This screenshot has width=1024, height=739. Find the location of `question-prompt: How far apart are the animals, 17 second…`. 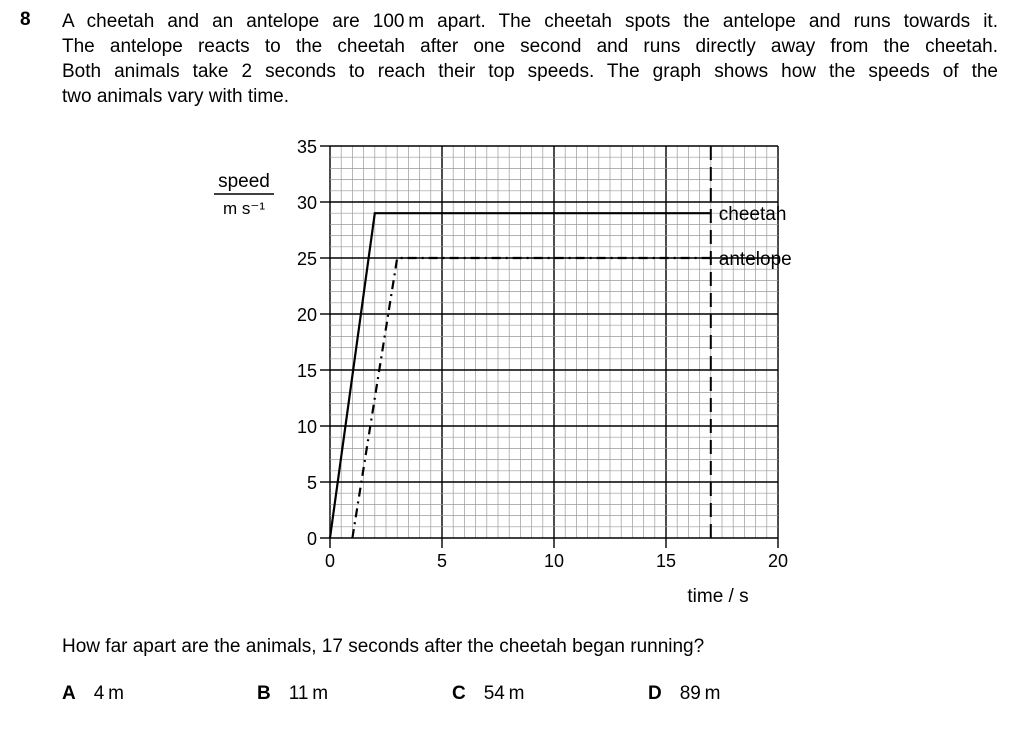

question-prompt: How far apart are the animals, 17 second… is located at coordinates (383, 646).